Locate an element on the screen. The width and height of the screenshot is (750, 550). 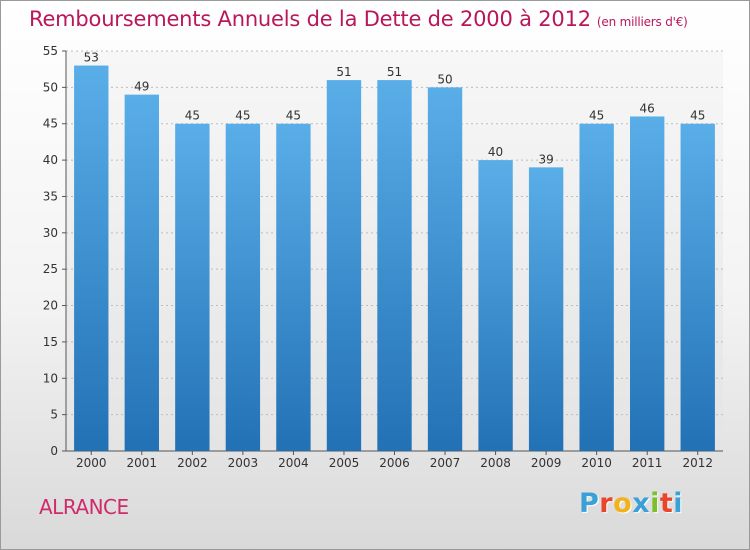
data-label: 50 is located at coordinates (444, 79).